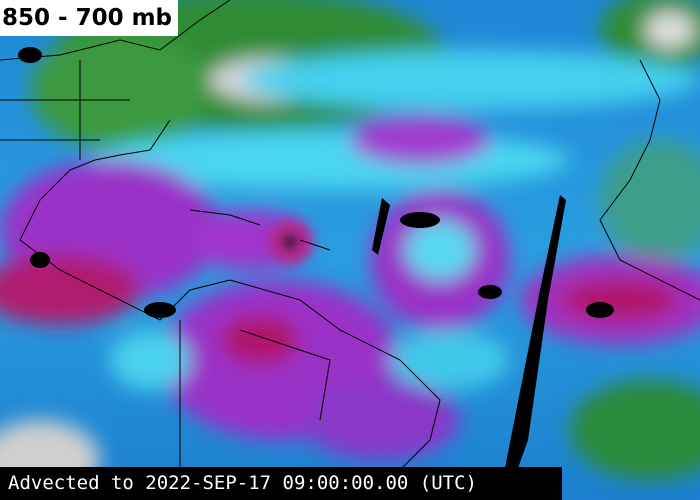 Image resolution: width=700 pixels, height=500 pixels. Describe the element at coordinates (290, 242) in the screenshot. I see `hurricane-swirl` at that location.